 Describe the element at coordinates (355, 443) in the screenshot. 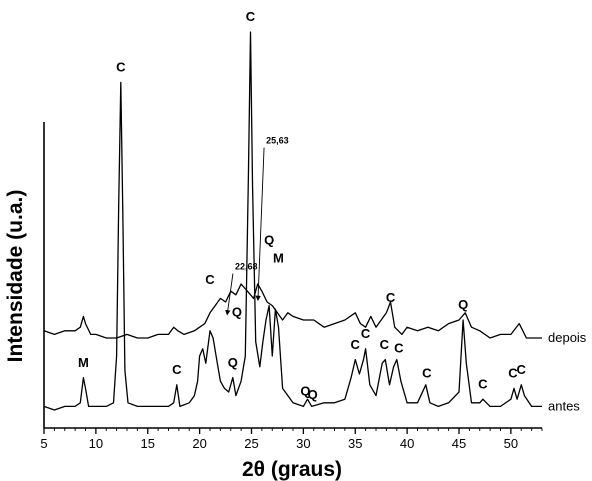

I see `x-tick-label: 35` at that location.